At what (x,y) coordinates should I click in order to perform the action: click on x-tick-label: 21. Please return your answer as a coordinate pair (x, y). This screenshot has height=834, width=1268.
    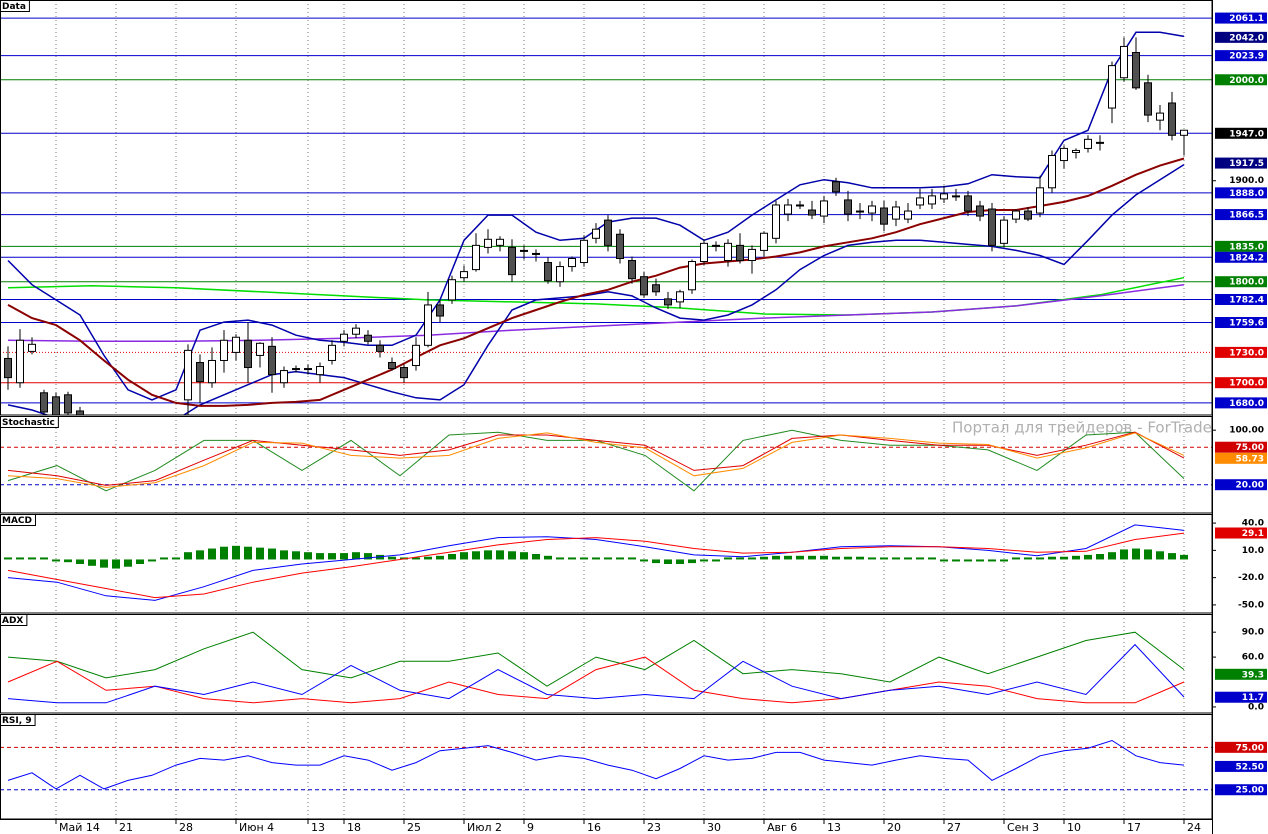
    Looking at the image, I should click on (126, 827).